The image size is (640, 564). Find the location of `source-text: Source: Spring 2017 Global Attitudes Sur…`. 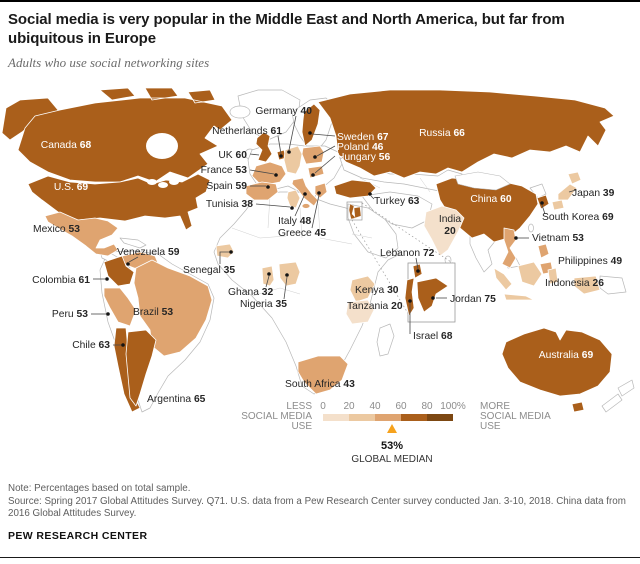

source-text: Source: Spring 2017 Global Attitudes Sur… is located at coordinates (317, 507).